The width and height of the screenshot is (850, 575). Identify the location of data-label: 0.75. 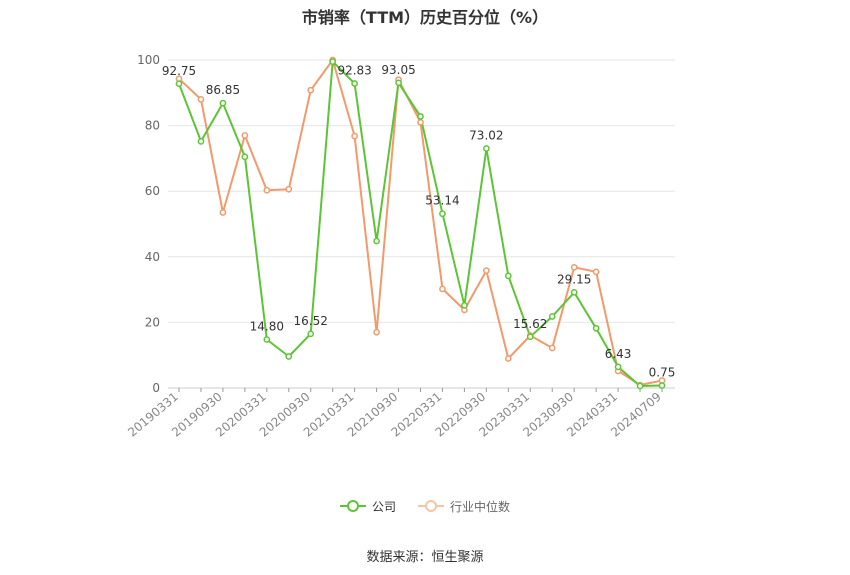
(662, 373).